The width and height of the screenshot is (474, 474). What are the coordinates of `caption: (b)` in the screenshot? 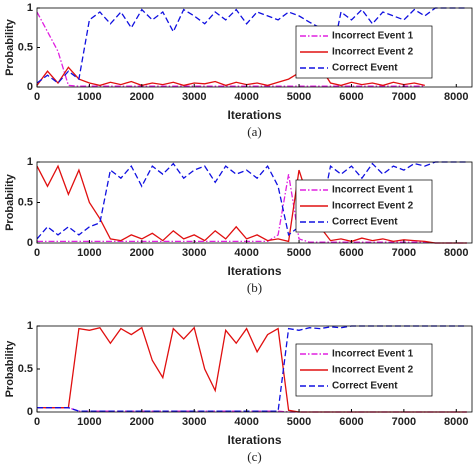 It's located at (254, 287).